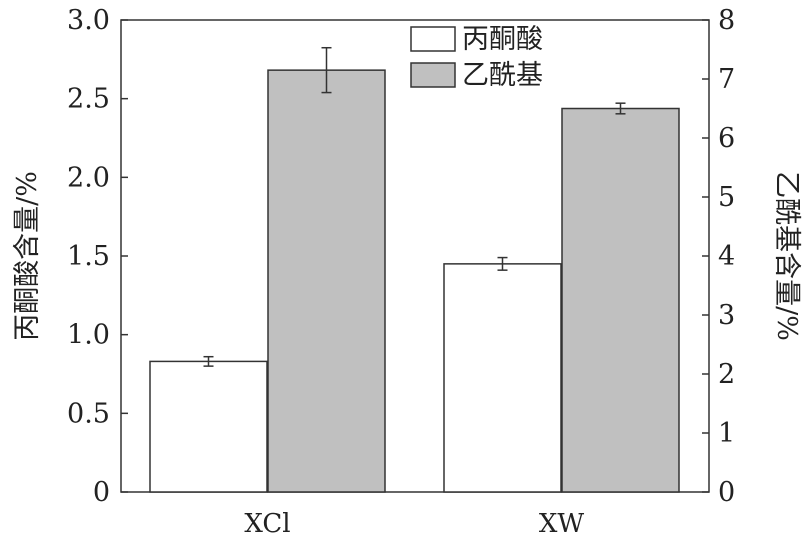 This screenshot has width=805, height=548. Describe the element at coordinates (88, 20) in the screenshot. I see `left-tick-label: 3.0` at that location.